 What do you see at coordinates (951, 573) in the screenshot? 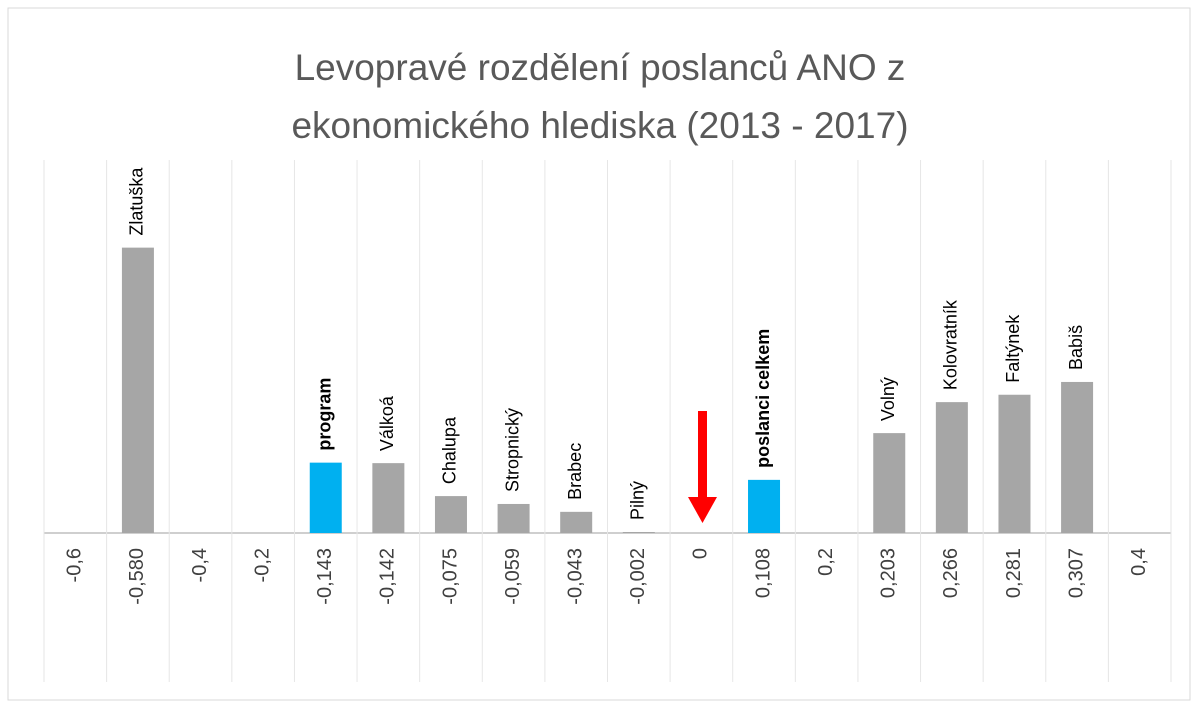
I see `x-tick-label: 0,266` at bounding box center [951, 573].